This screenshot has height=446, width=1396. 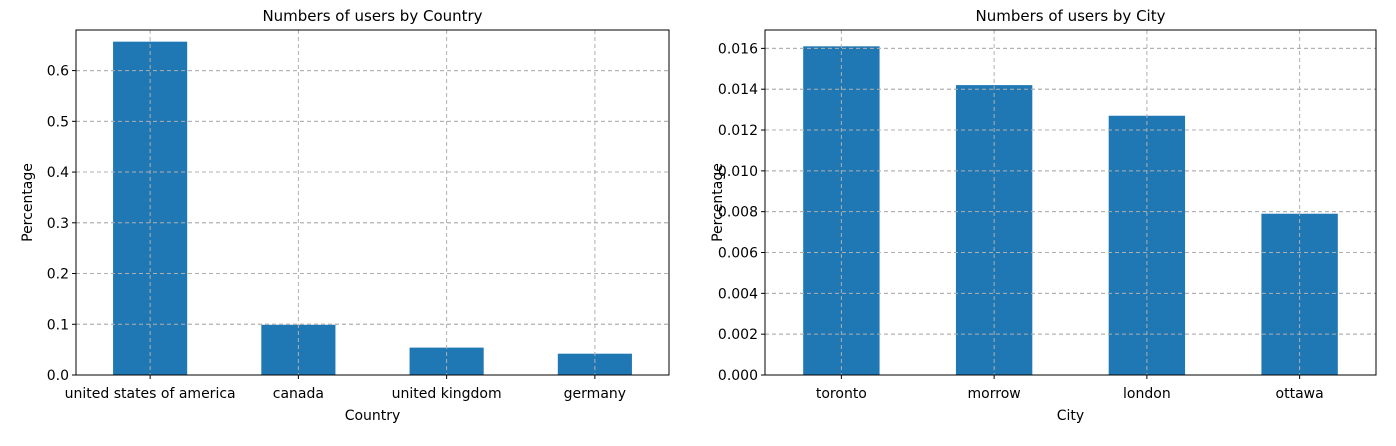 I want to click on x-tick-label: ottawa, so click(x=1300, y=394).